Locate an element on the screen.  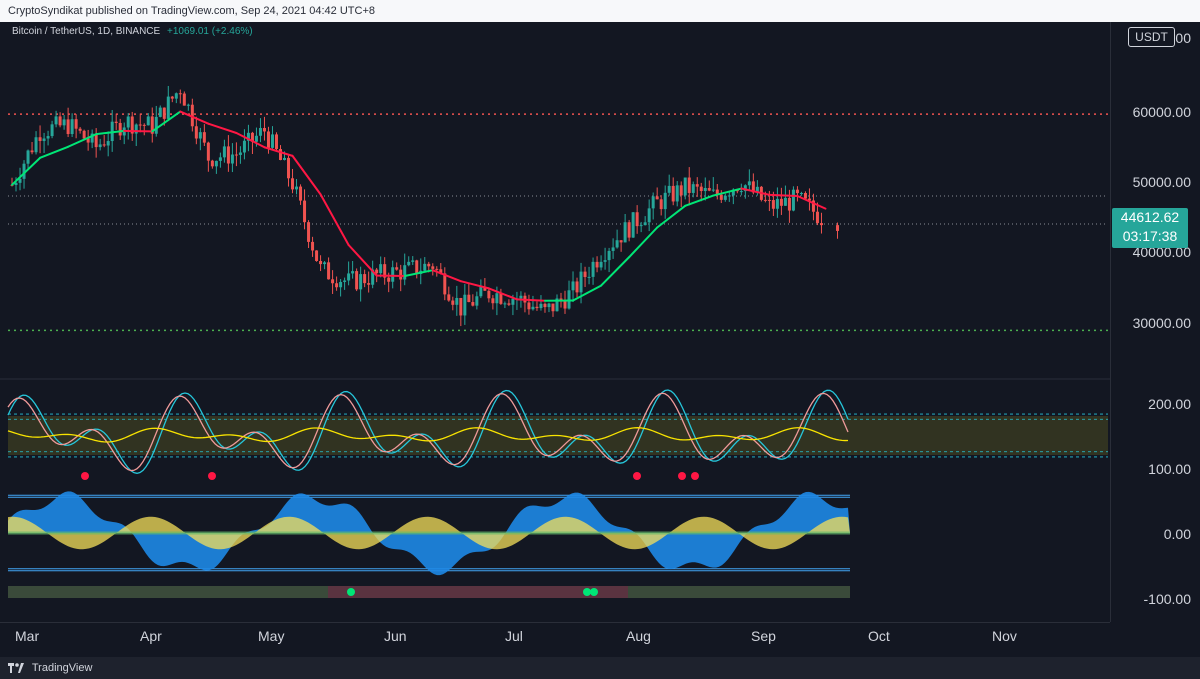
time-tick: Aug is located at coordinates (638, 636).